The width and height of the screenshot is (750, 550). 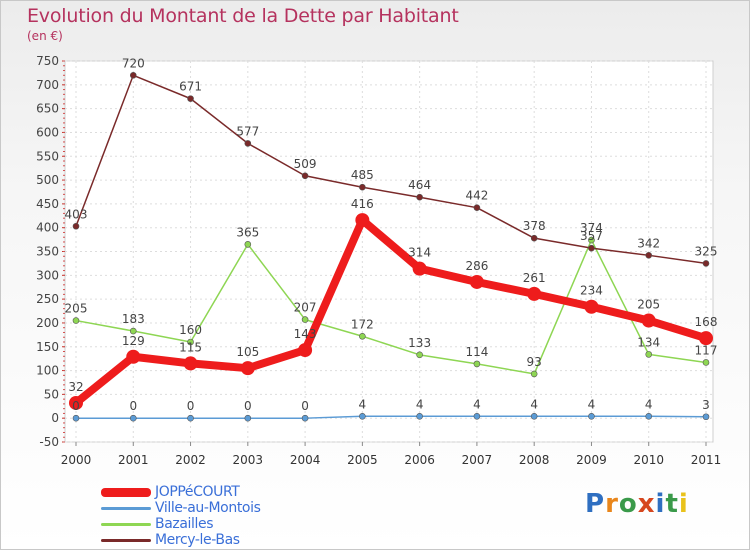 I want to click on legend-label-mercy-le-bas: Mercy-le-Bas, so click(x=197, y=540).